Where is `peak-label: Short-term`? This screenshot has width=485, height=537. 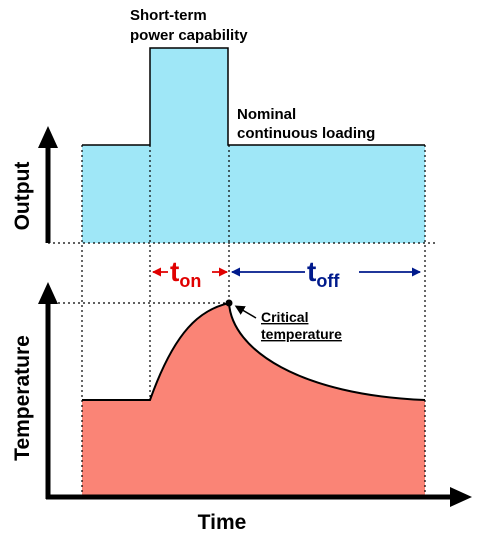 peak-label: Short-term is located at coordinates (168, 15).